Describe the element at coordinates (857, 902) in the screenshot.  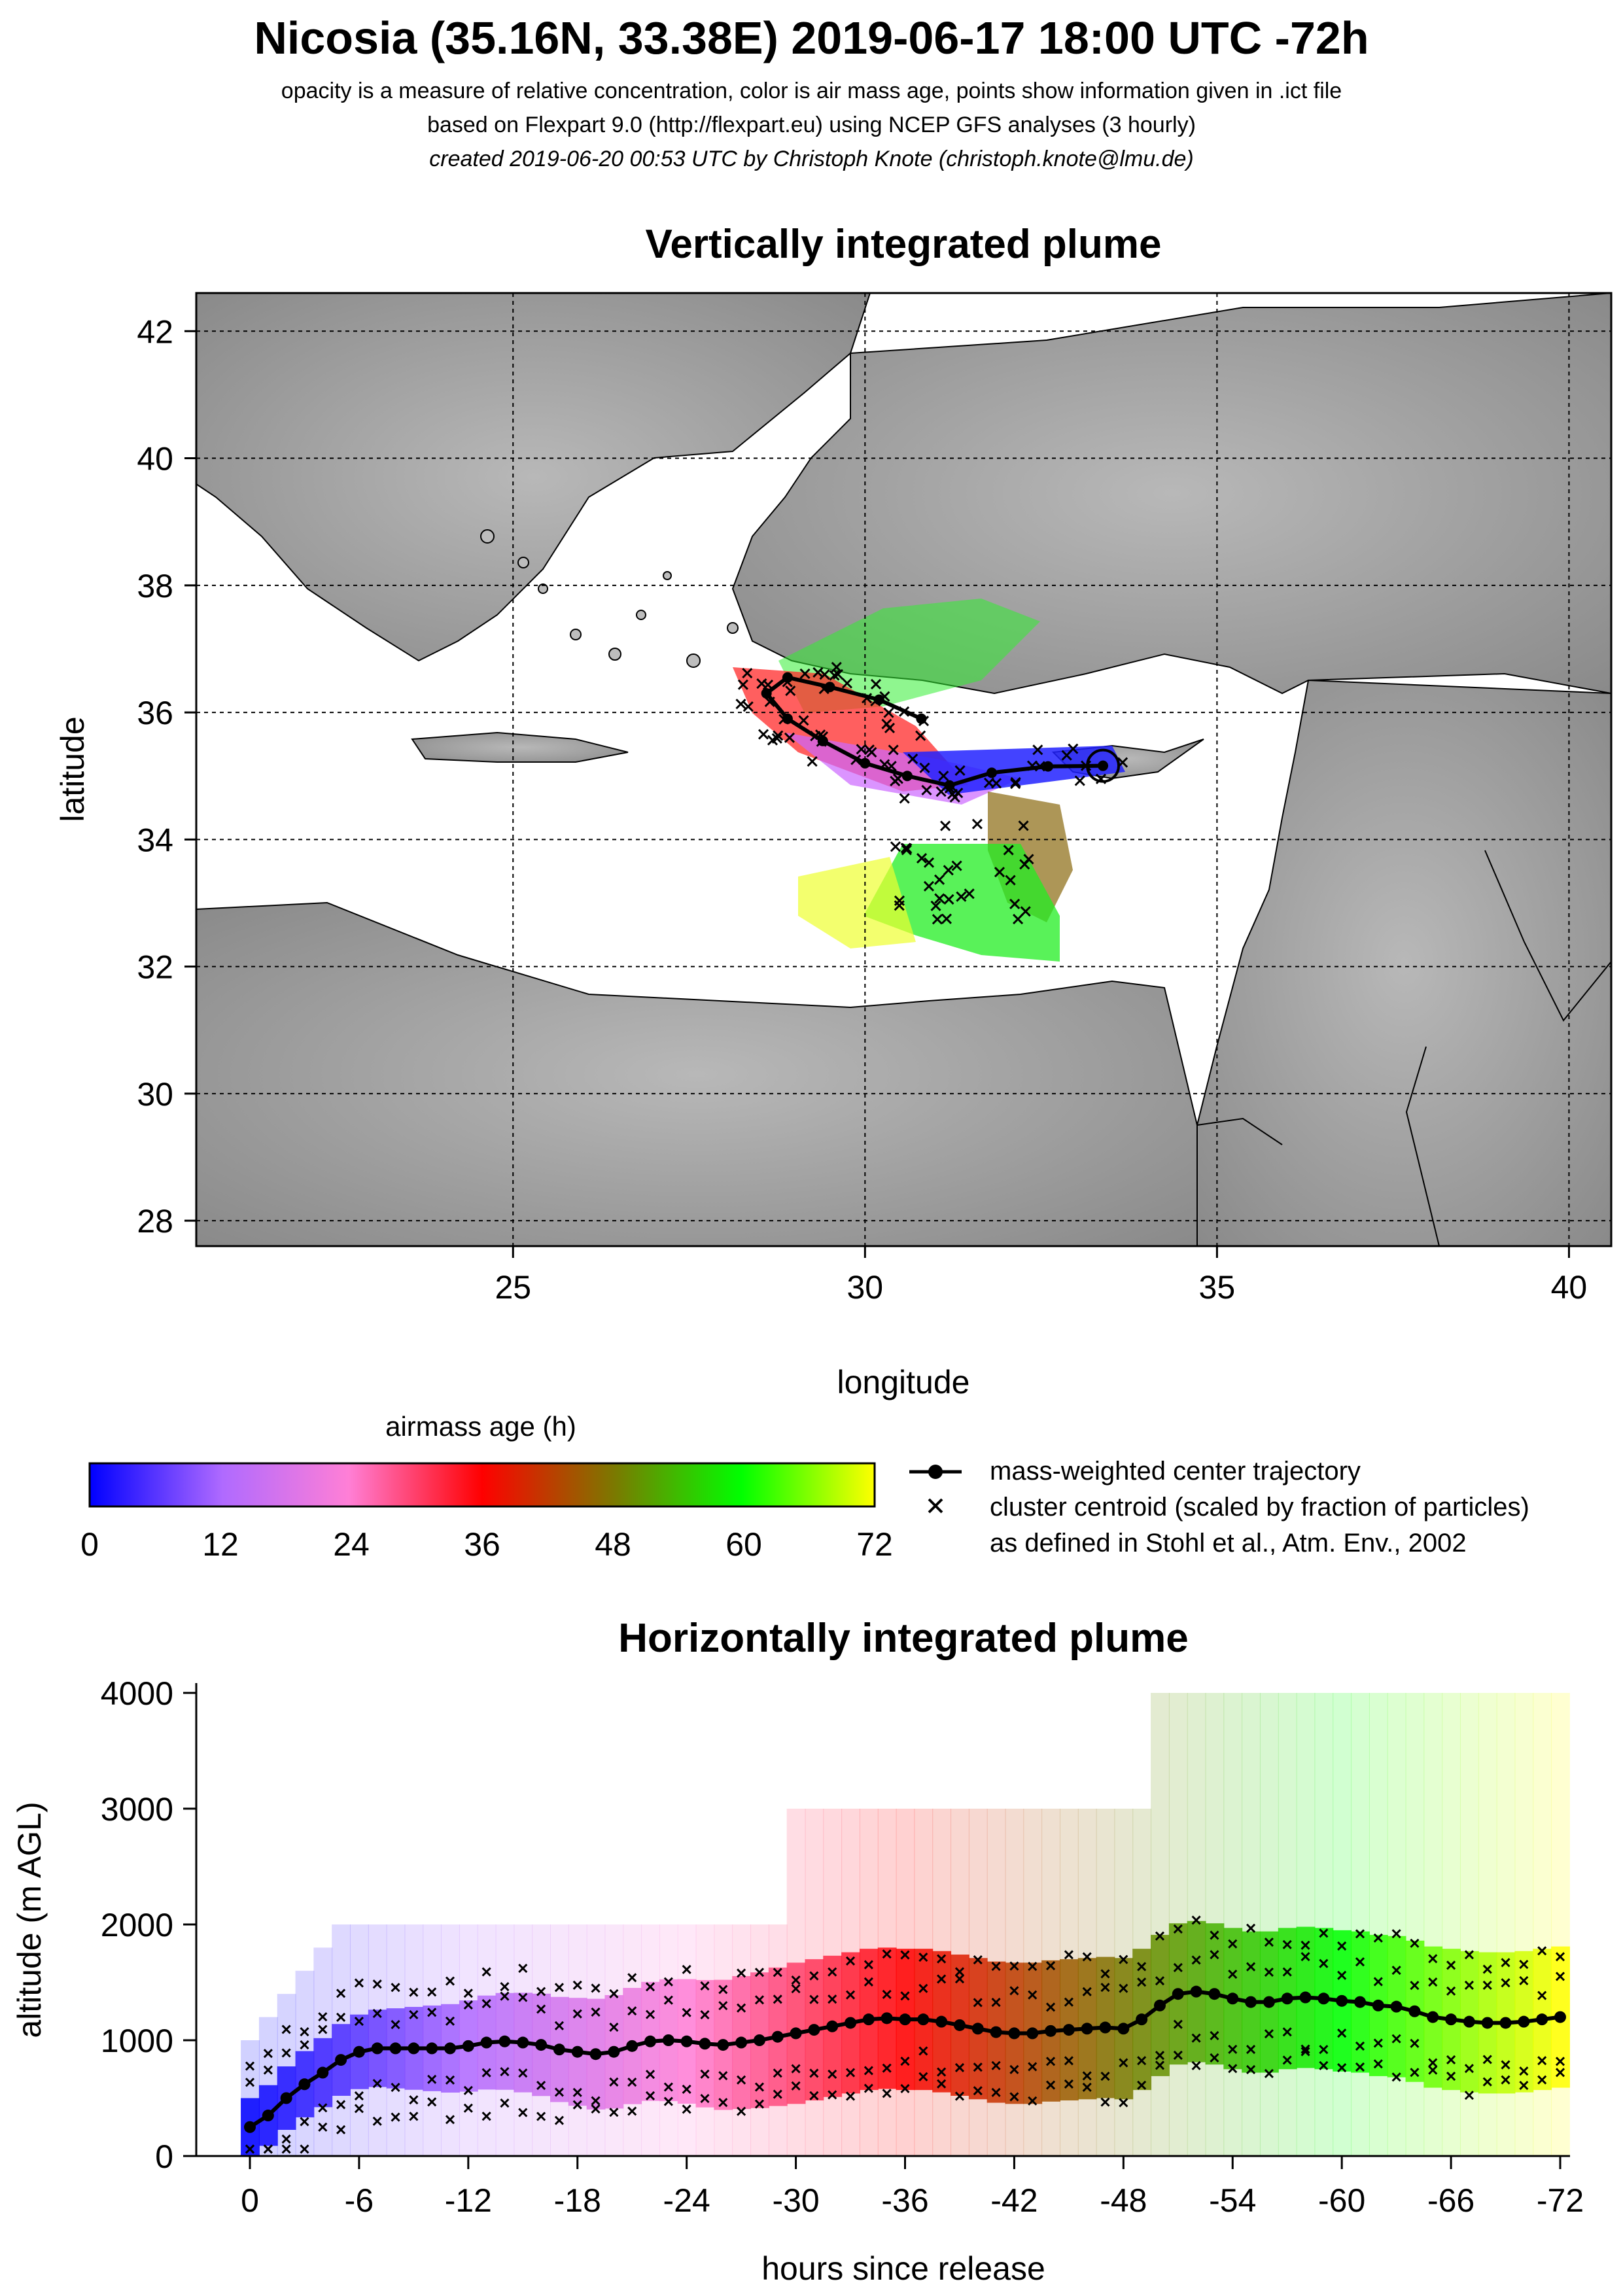
I see `plume-yellow-south` at that location.